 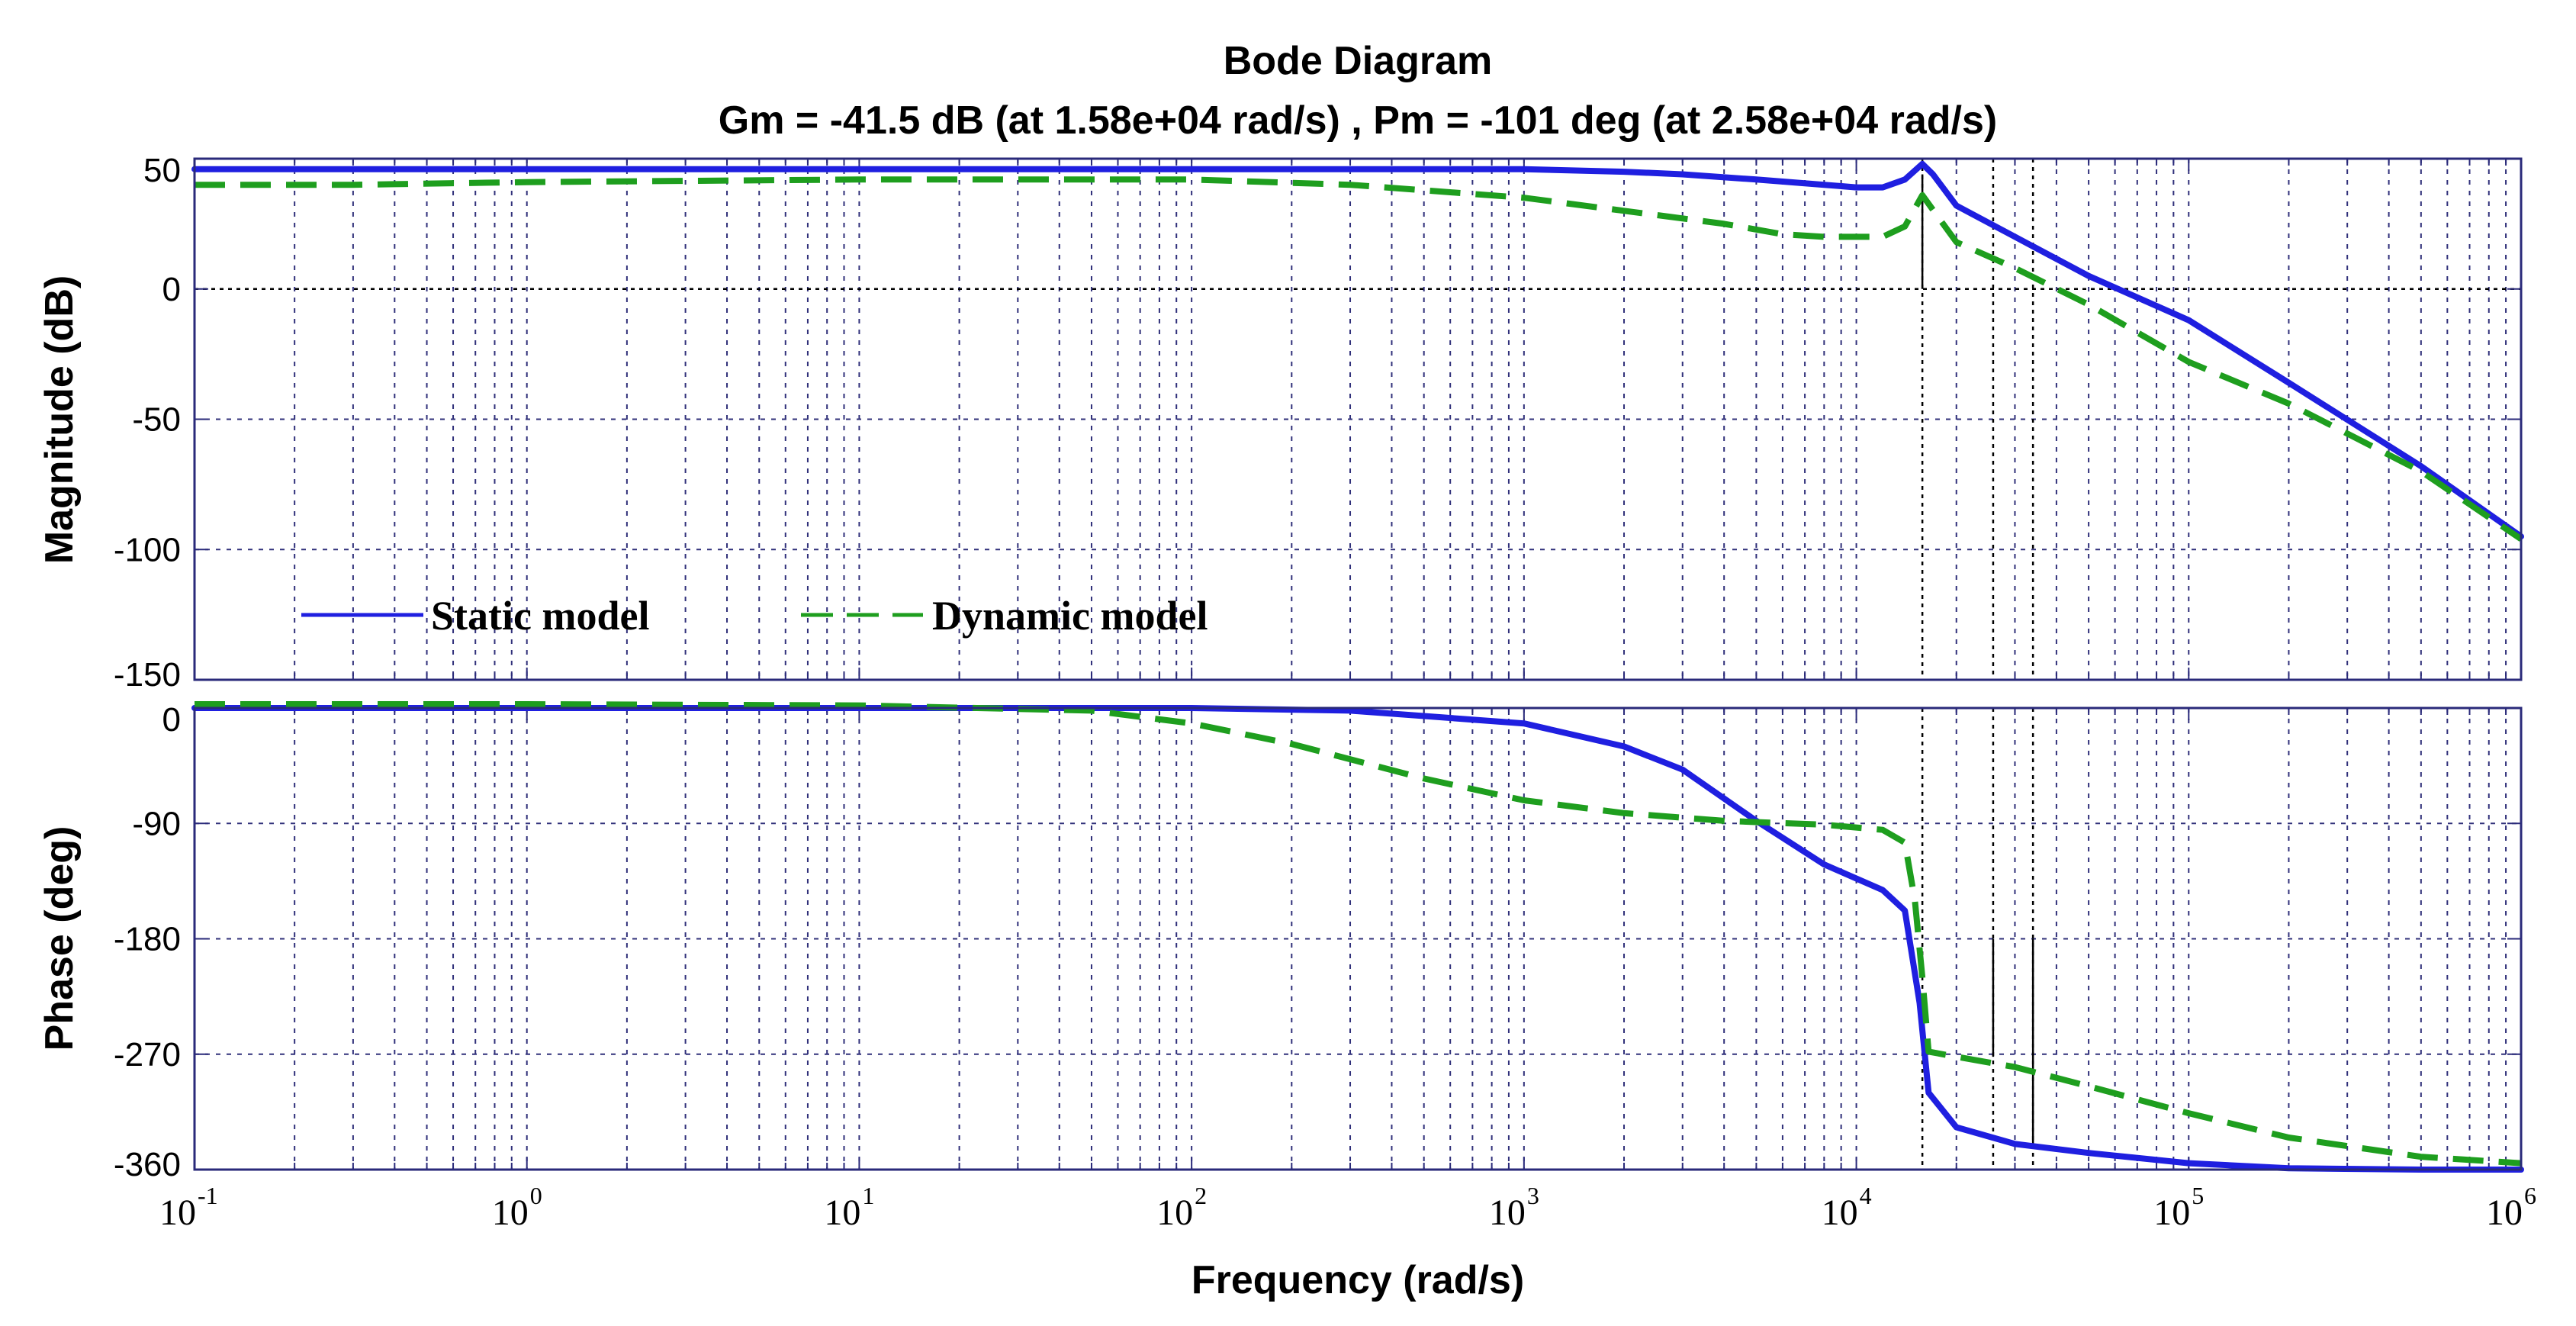 I want to click on y-tick-label: 50, so click(x=162, y=170).